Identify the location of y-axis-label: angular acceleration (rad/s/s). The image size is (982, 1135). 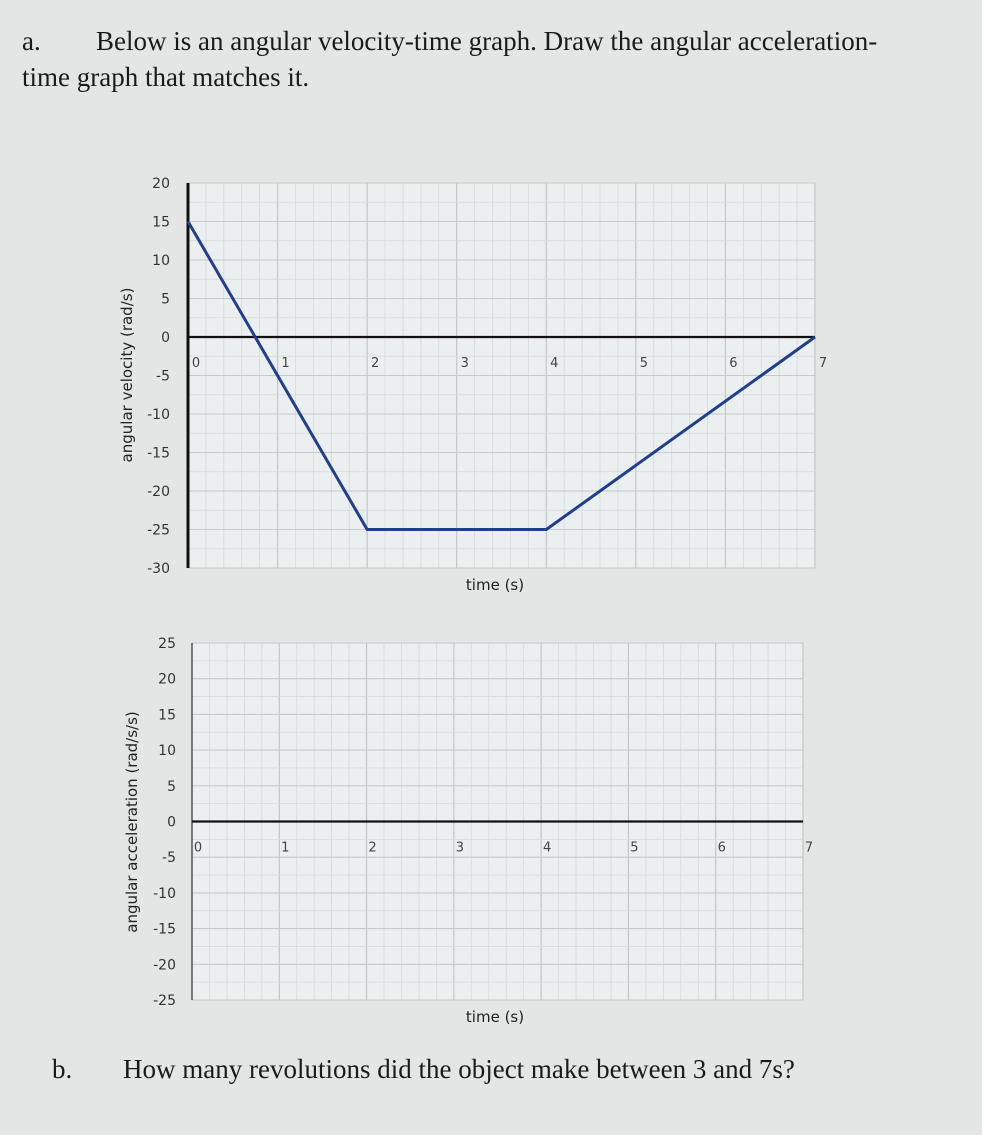
(132, 822).